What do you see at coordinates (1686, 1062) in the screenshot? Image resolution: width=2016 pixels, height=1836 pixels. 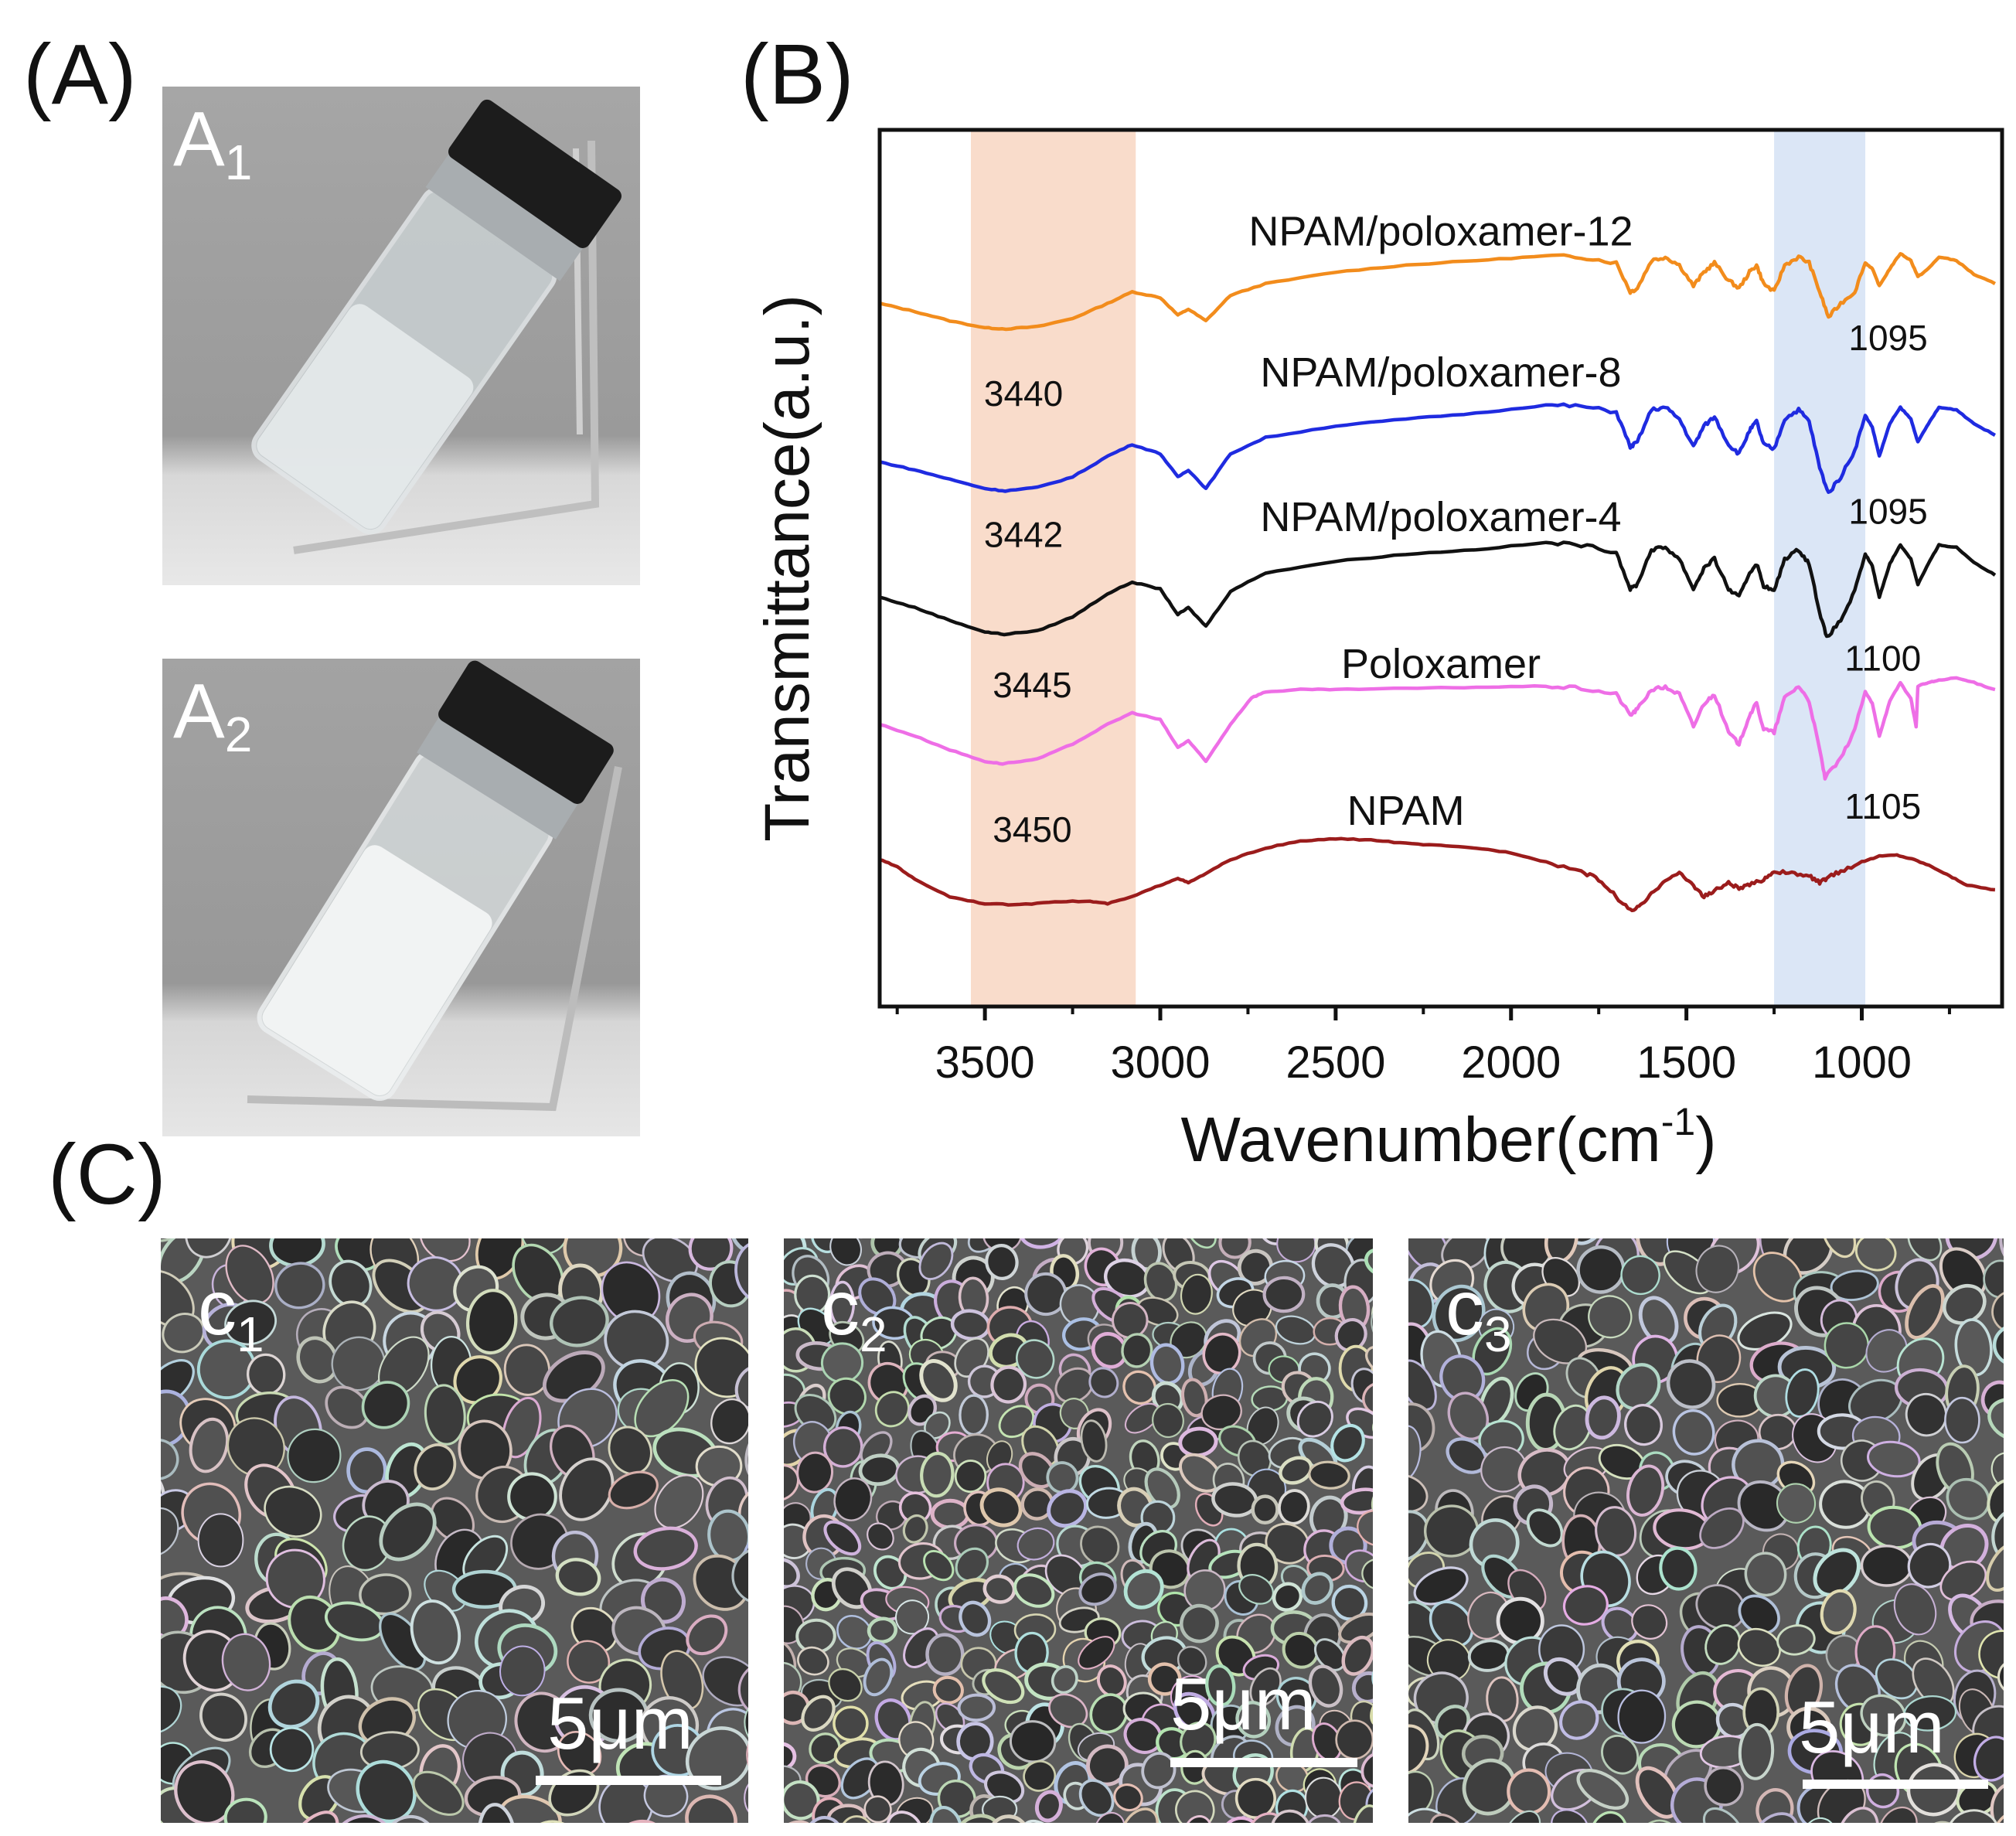 I see `x-tick-label-1500: 1500` at bounding box center [1686, 1062].